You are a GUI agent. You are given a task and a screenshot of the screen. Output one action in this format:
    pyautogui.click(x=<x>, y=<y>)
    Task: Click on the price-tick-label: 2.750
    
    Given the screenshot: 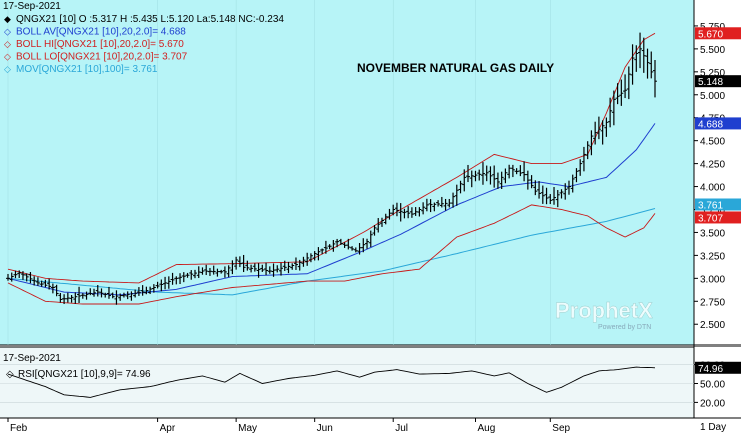 What is the action you would take?
    pyautogui.click(x=712, y=302)
    